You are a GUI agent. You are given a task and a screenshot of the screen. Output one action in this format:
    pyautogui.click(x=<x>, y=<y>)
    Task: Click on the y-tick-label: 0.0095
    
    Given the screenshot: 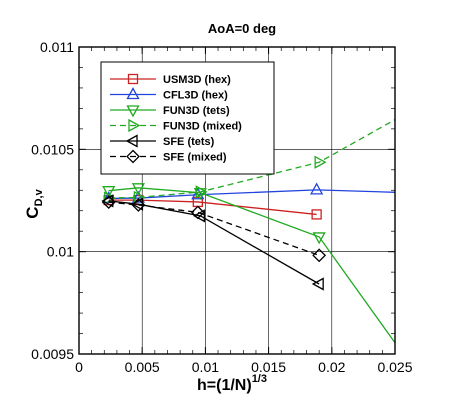 What is the action you would take?
    pyautogui.click(x=52, y=354)
    